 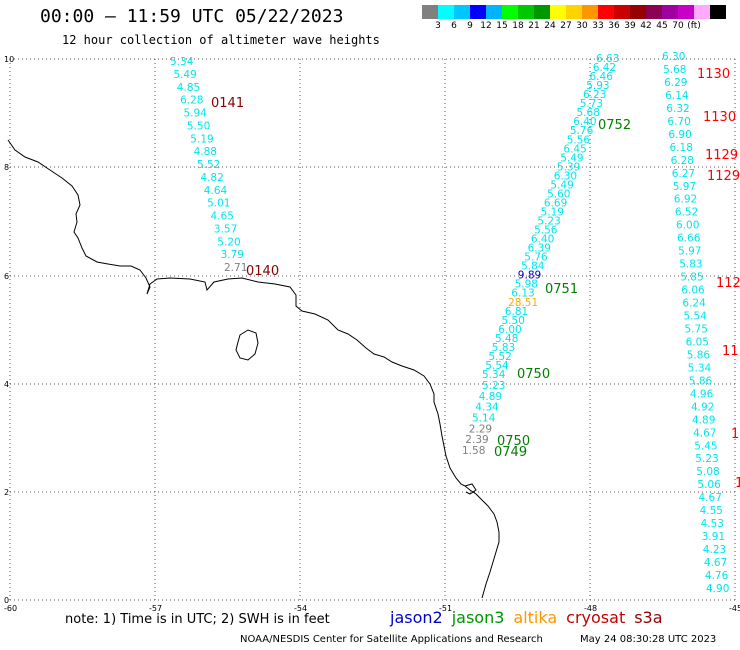 What do you see at coordinates (473, 451) in the screenshot?
I see `wave-height-value: 1.58` at bounding box center [473, 451].